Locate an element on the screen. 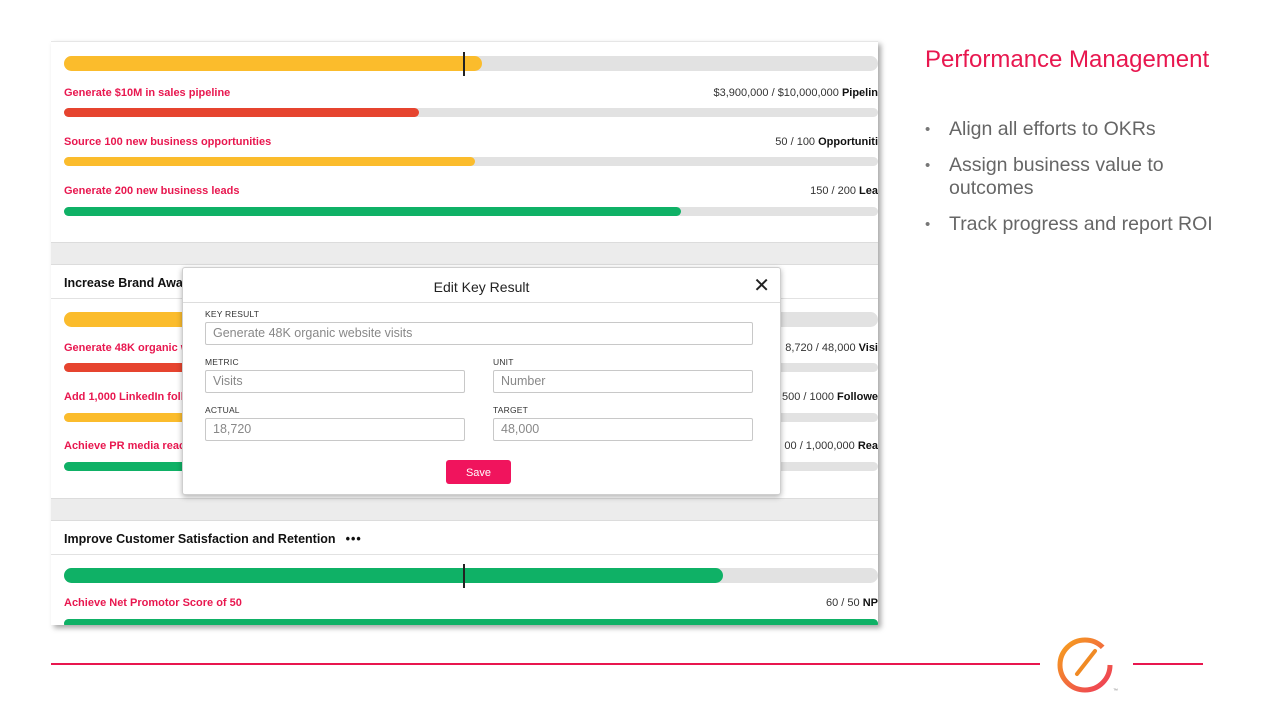 The height and width of the screenshot is (720, 1280). unit-input: Number is located at coordinates (623, 381).